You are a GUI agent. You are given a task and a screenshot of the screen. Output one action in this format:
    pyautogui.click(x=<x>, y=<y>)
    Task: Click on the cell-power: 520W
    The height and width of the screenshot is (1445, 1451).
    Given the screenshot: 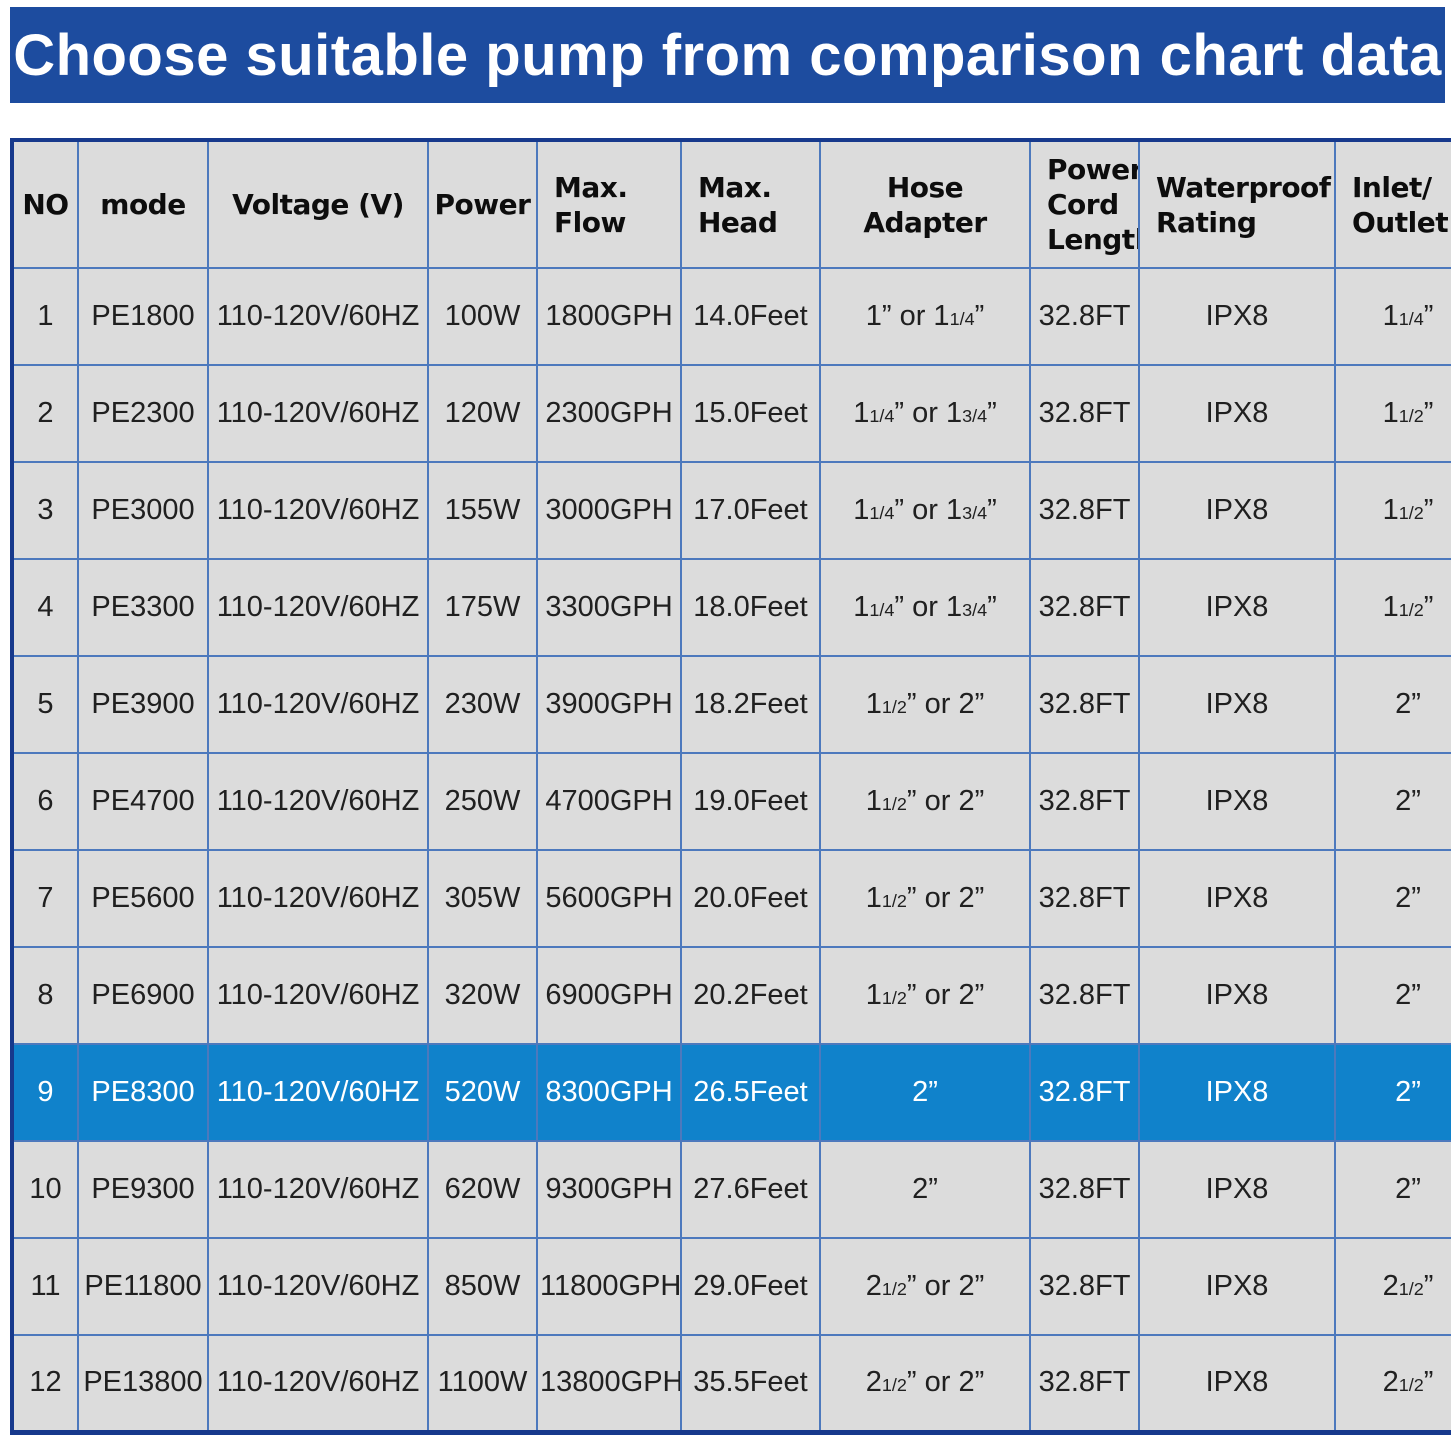 What is the action you would take?
    pyautogui.click(x=482, y=1092)
    